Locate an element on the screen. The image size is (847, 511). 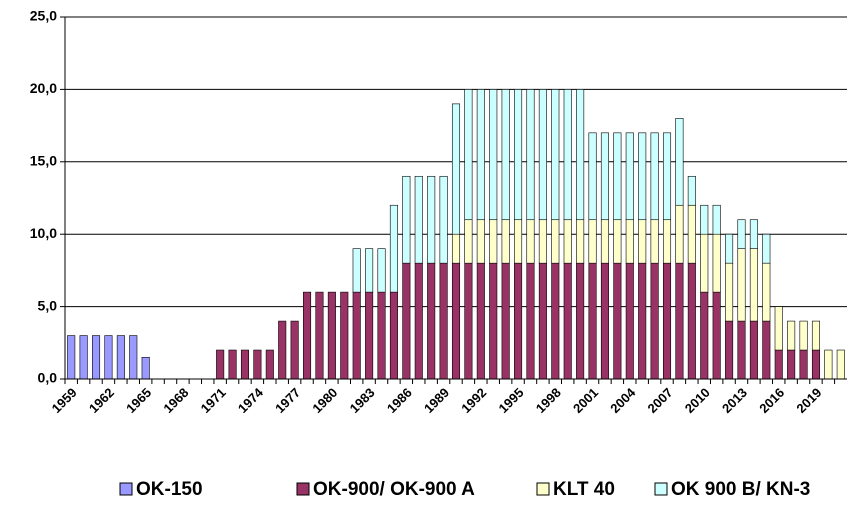
x-tick-label: 1971 is located at coordinates (213, 400).